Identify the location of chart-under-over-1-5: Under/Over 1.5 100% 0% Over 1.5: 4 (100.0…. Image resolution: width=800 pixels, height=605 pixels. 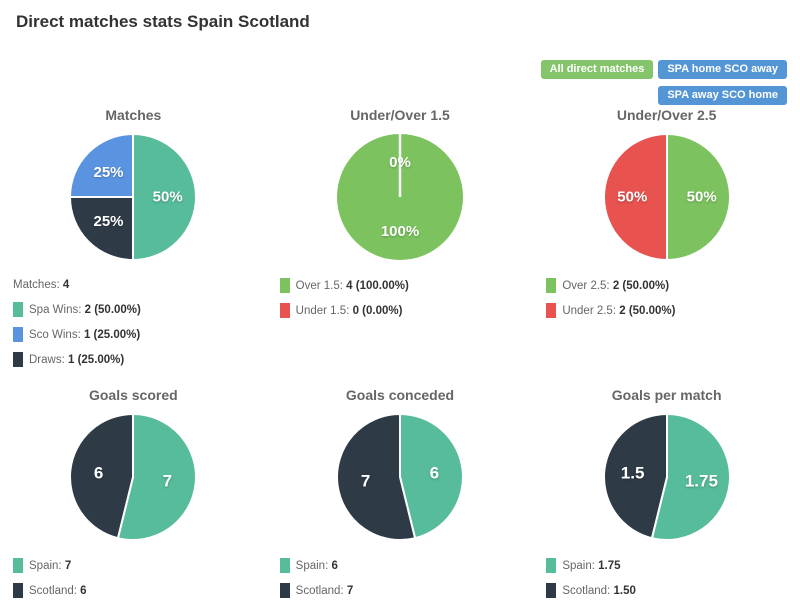
(400, 239).